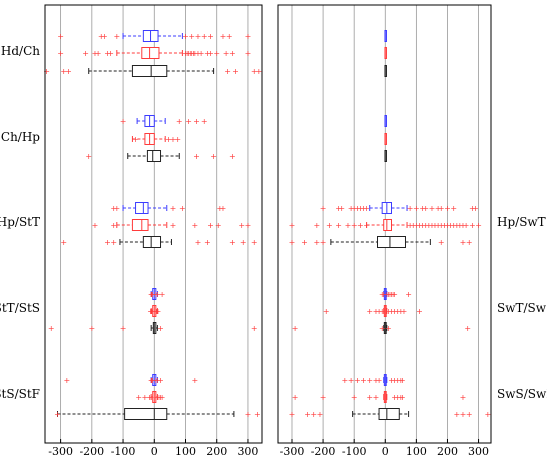 Image resolution: width=547 pixels, height=460 pixels. What do you see at coordinates (150, 53) in the screenshot?
I see `row-0-red-box` at bounding box center [150, 53].